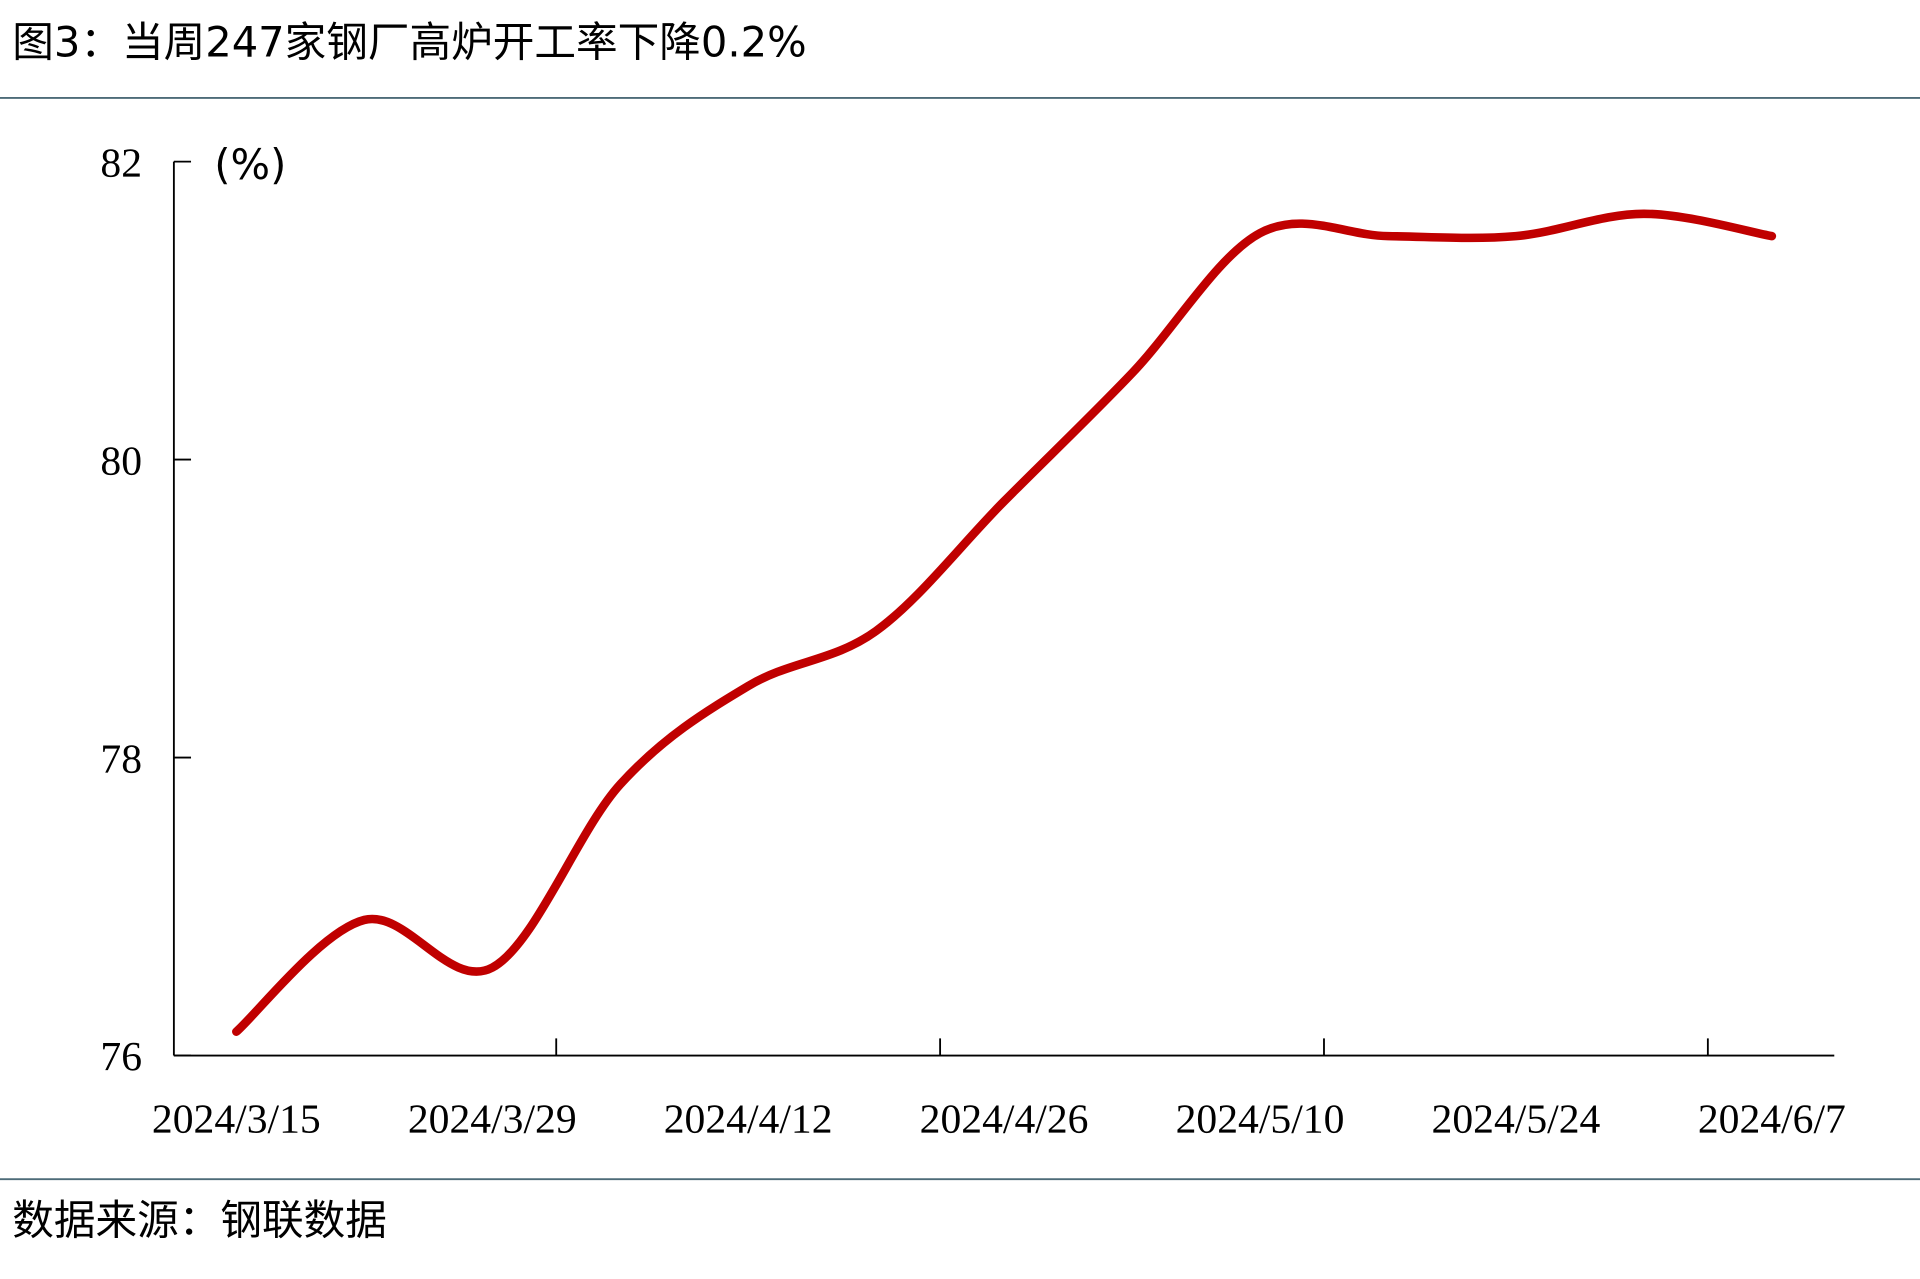 Image resolution: width=1920 pixels, height=1279 pixels. Describe the element at coordinates (250, 164) in the screenshot. I see `y-axis-unit: (%)` at that location.